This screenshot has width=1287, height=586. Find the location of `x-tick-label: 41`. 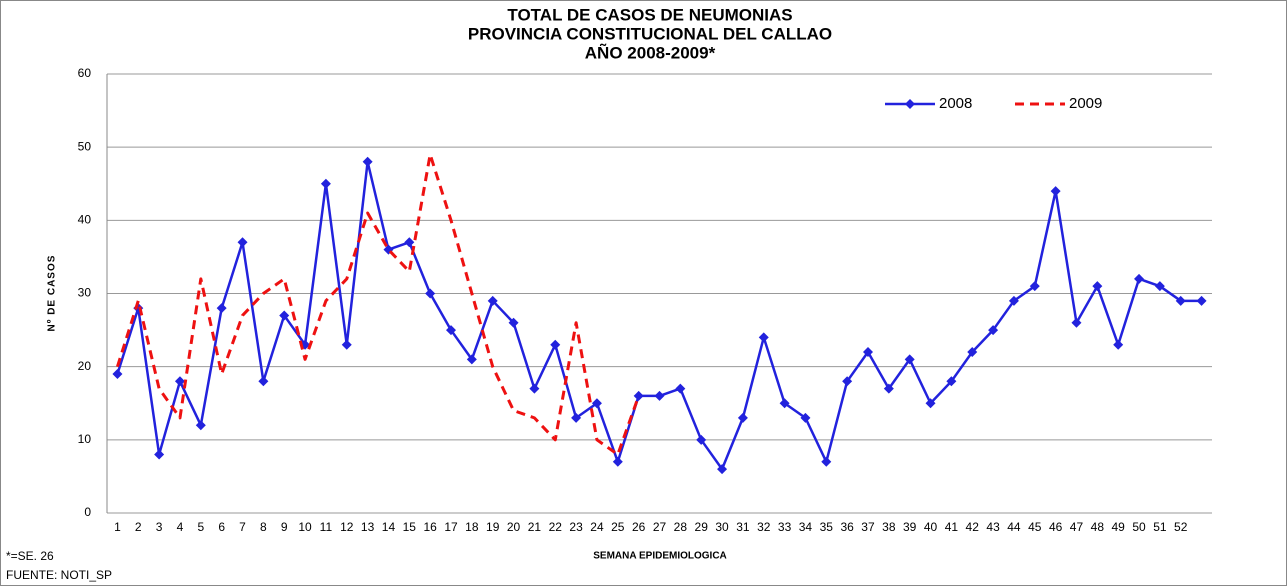

x-tick-label: 41 is located at coordinates (952, 527).